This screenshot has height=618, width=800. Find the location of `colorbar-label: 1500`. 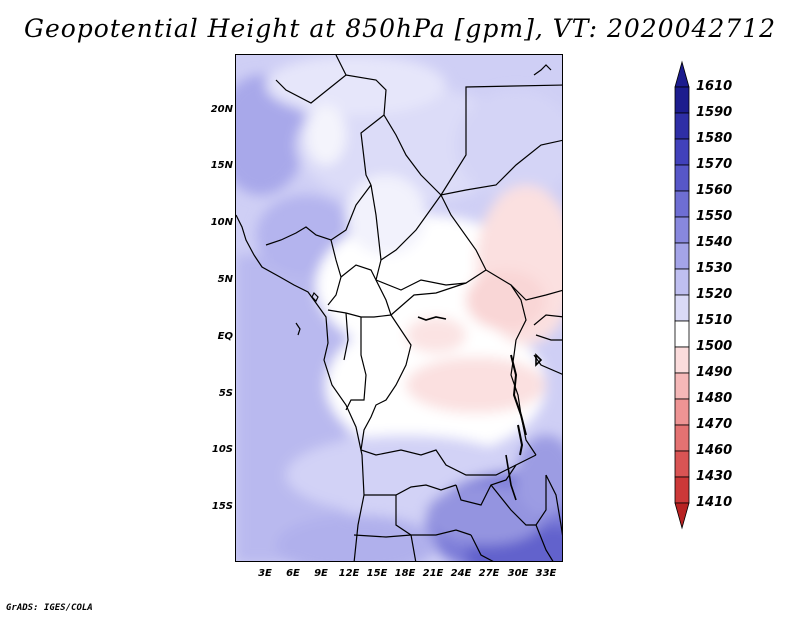

colorbar-label: 1500 is located at coordinates (714, 346).